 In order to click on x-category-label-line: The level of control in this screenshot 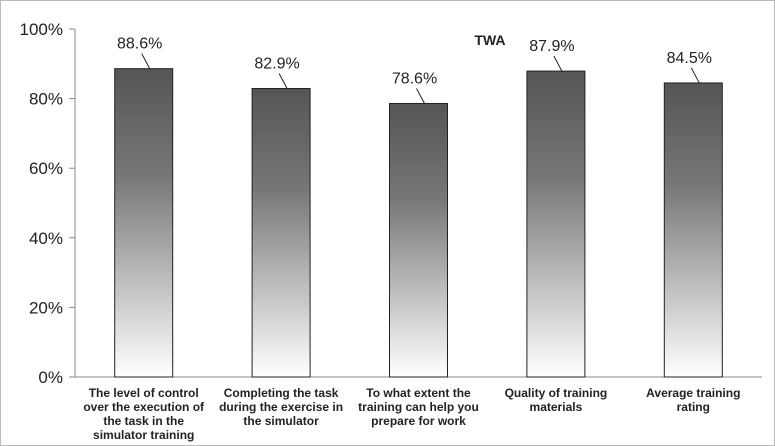, I will do `click(144, 393)`.